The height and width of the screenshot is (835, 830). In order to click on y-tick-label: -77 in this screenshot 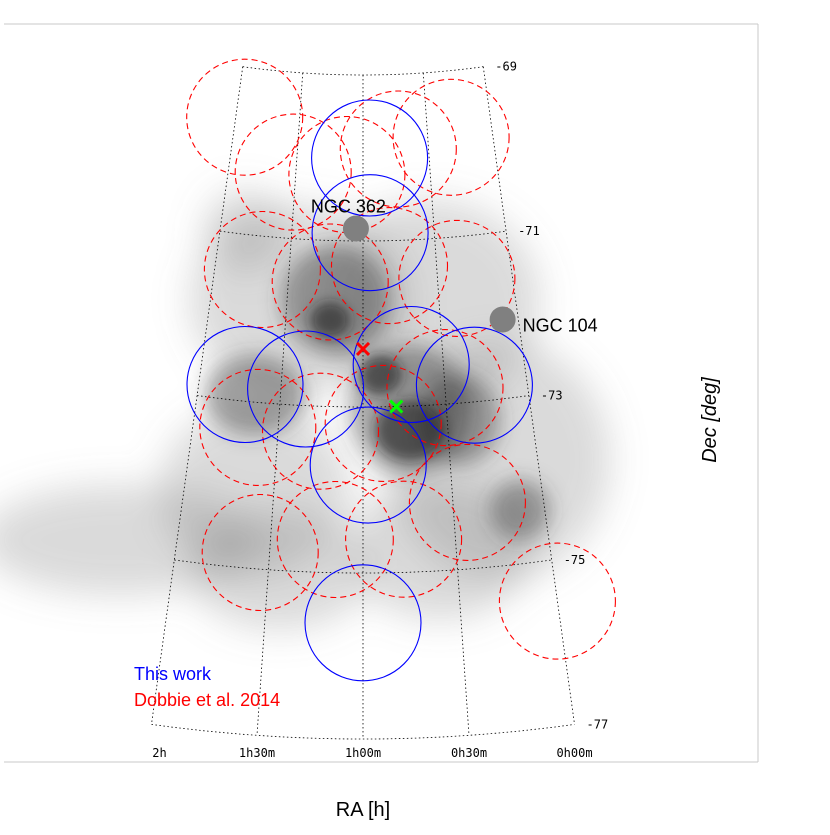, I will do `click(598, 724)`.